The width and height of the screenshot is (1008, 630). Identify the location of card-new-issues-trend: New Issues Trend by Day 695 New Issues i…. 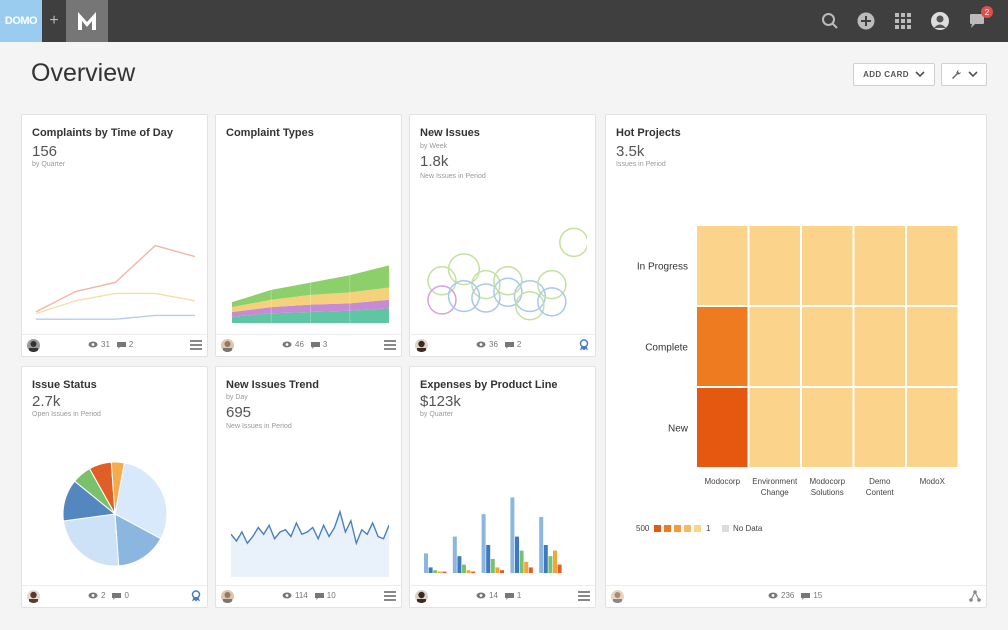
(308, 487).